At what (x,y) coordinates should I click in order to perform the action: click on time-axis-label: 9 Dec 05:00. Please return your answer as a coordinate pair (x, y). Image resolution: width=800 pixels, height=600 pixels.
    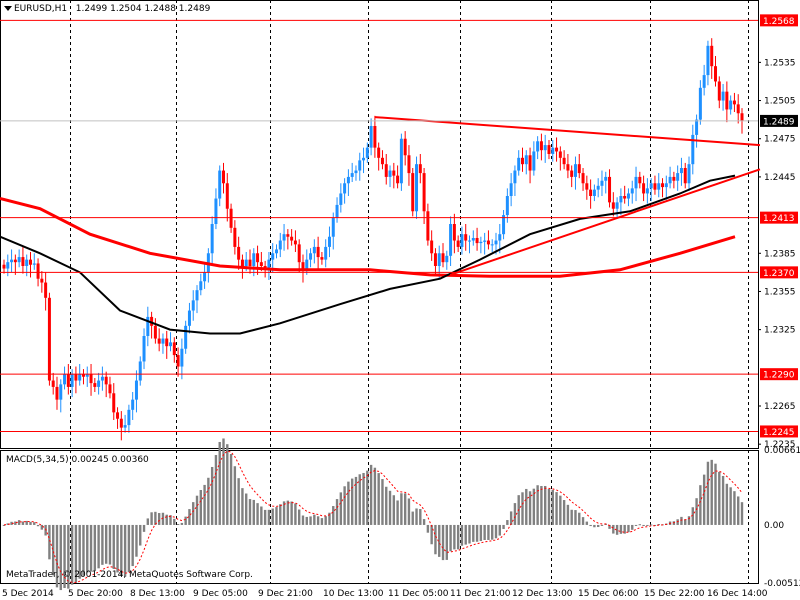
    Looking at the image, I should click on (220, 594).